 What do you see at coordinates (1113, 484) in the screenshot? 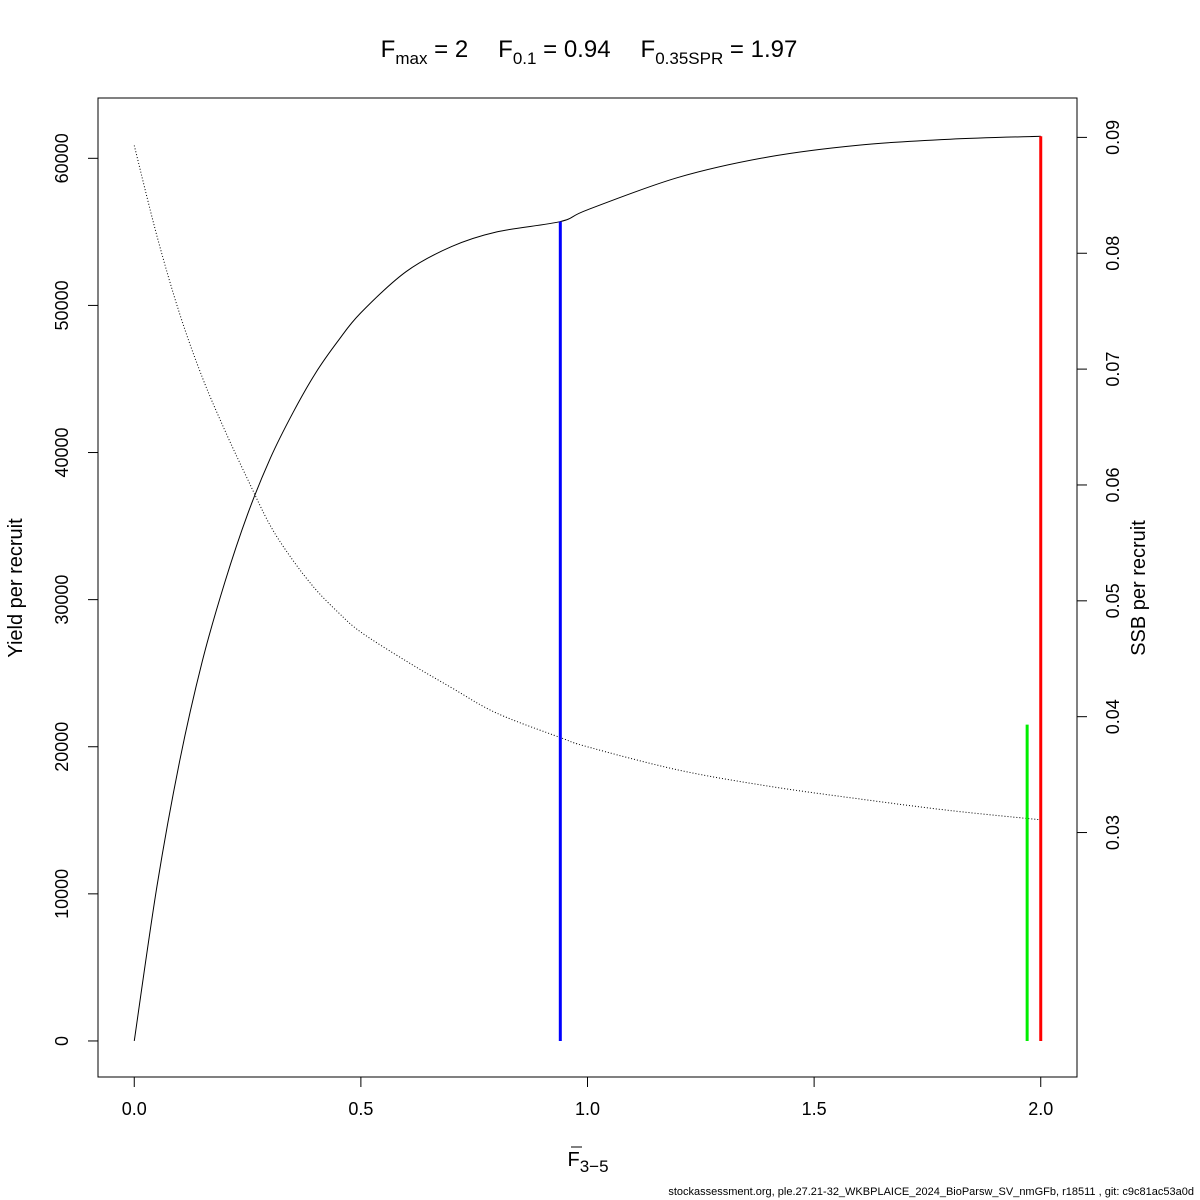
I see `y-right-tick-label: 0.06` at bounding box center [1113, 484].